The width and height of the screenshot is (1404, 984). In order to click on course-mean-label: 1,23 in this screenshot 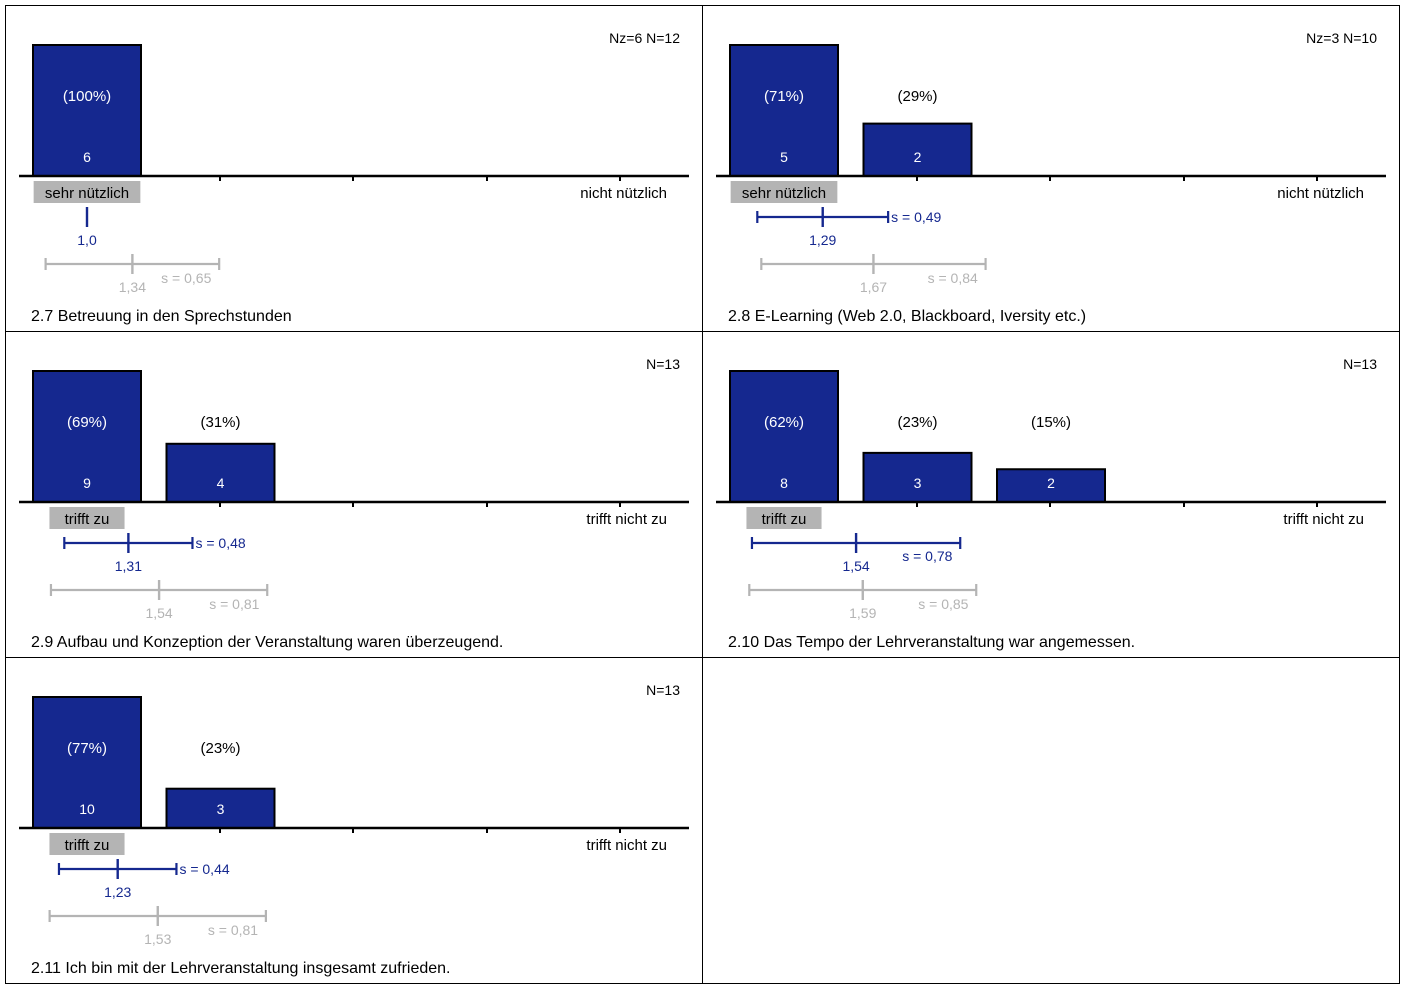, I will do `click(117, 892)`.